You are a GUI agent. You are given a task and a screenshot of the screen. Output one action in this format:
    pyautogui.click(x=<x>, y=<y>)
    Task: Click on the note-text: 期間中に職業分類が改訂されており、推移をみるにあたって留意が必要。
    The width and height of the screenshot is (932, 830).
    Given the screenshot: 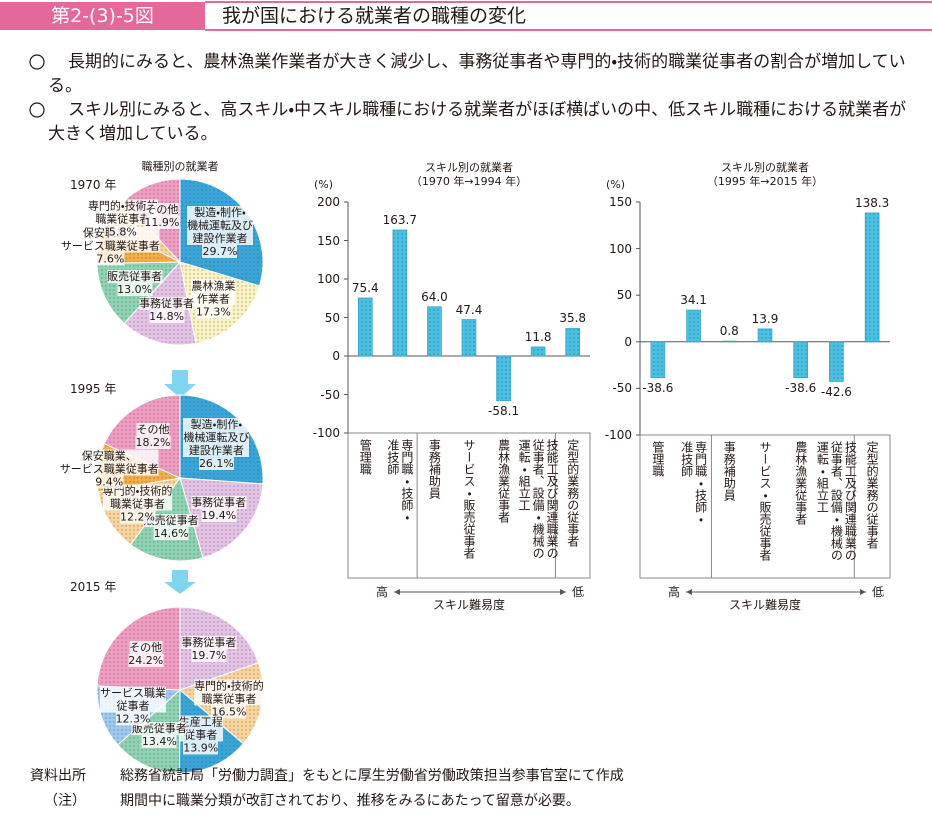 What is the action you would take?
    pyautogui.click(x=350, y=801)
    